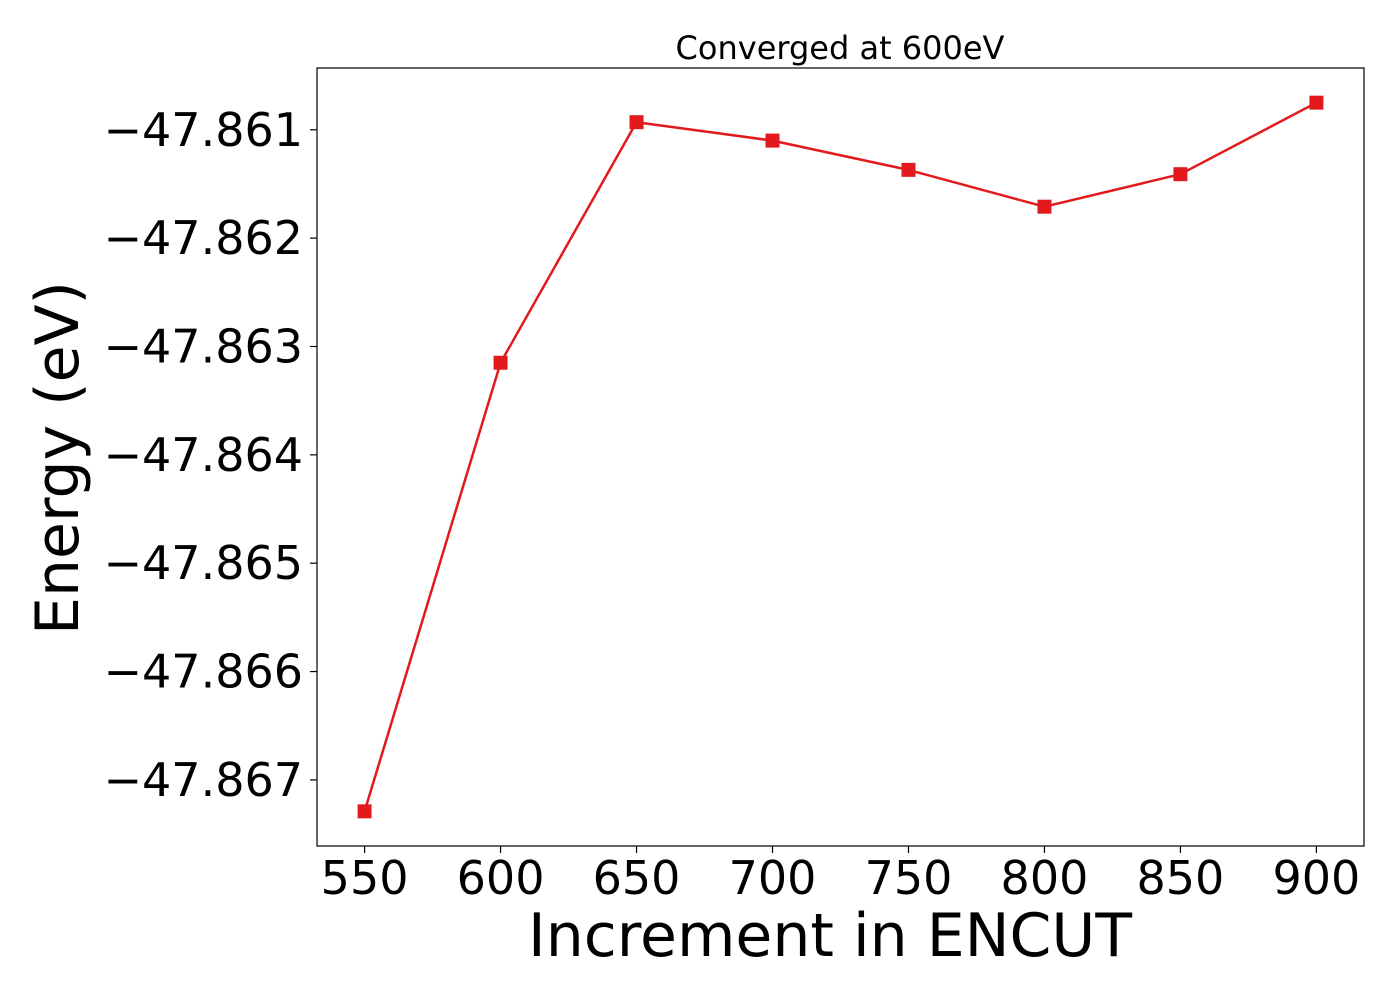  What do you see at coordinates (841, 875) in the screenshot?
I see `x-axis-ticks: 550 600 650 700 750 800 850 900` at bounding box center [841, 875].